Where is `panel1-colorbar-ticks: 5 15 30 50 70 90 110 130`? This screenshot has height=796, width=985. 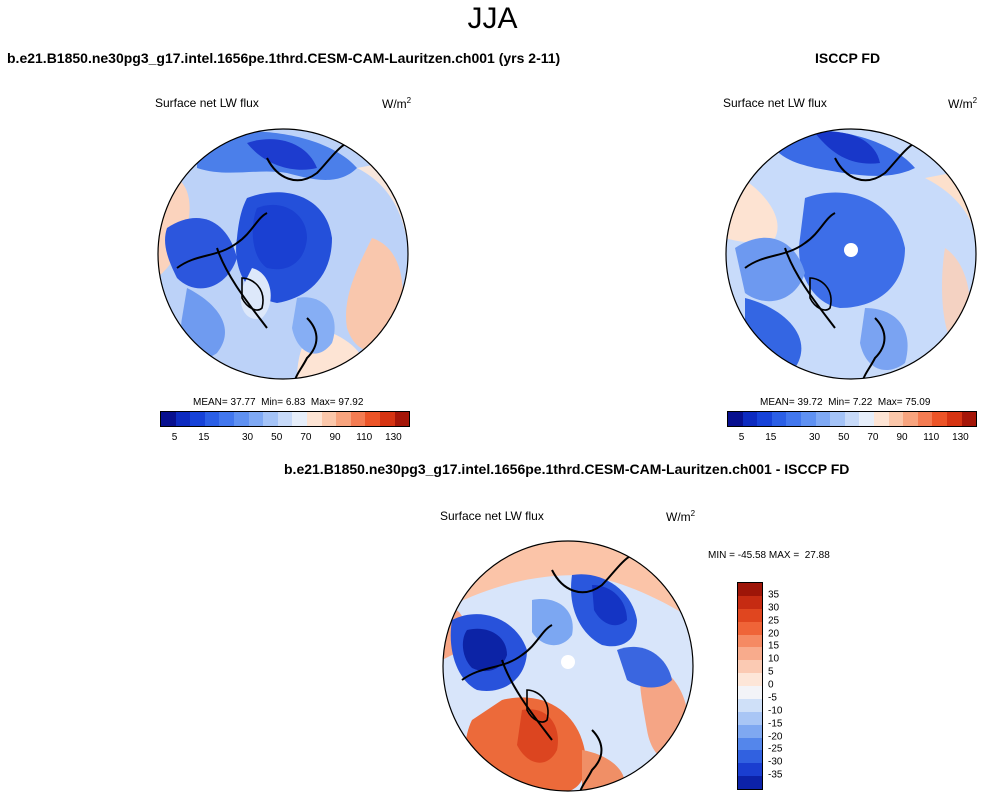 panel1-colorbar-ticks: 5 15 30 50 70 90 110 130 is located at coordinates (284, 438).